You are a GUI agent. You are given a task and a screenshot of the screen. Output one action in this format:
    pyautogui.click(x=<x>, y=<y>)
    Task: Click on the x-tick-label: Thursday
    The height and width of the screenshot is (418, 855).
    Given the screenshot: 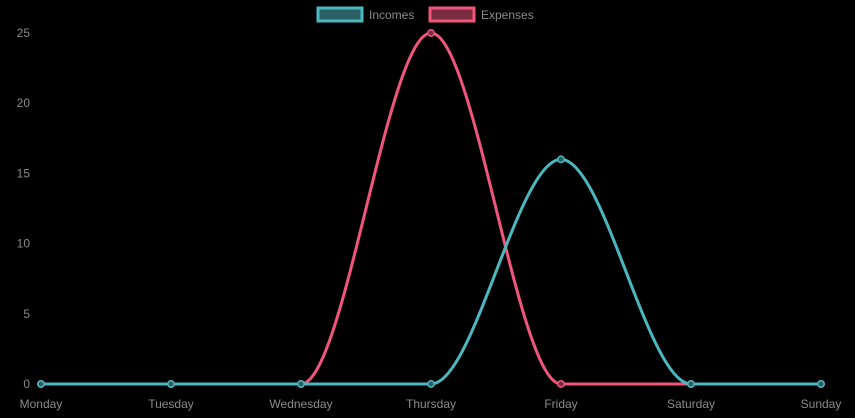 What is the action you would take?
    pyautogui.click(x=431, y=404)
    